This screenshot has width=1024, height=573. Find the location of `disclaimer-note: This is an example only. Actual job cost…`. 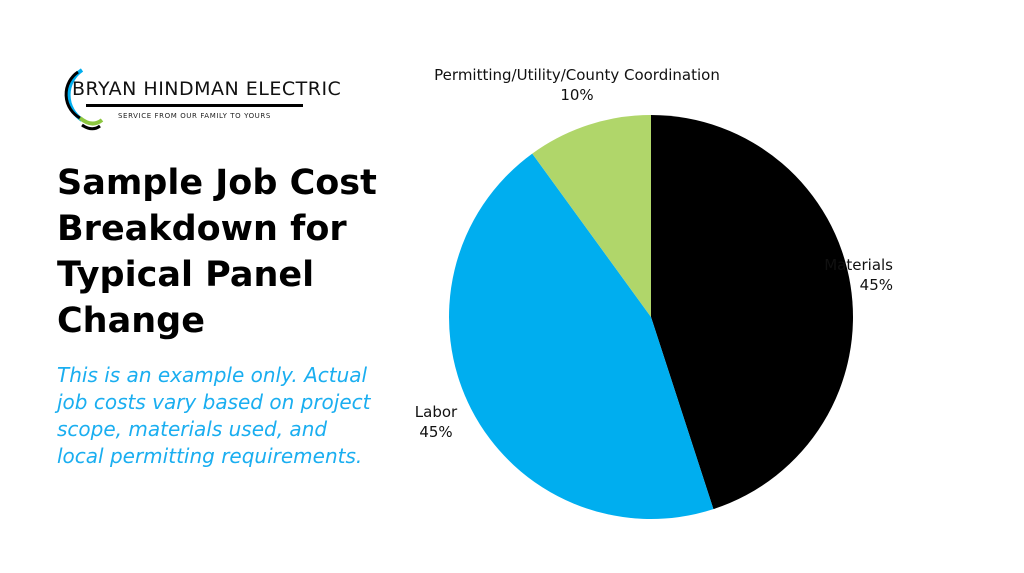

disclaimer-note: This is an example only. Actual job cost… is located at coordinates (214, 415).